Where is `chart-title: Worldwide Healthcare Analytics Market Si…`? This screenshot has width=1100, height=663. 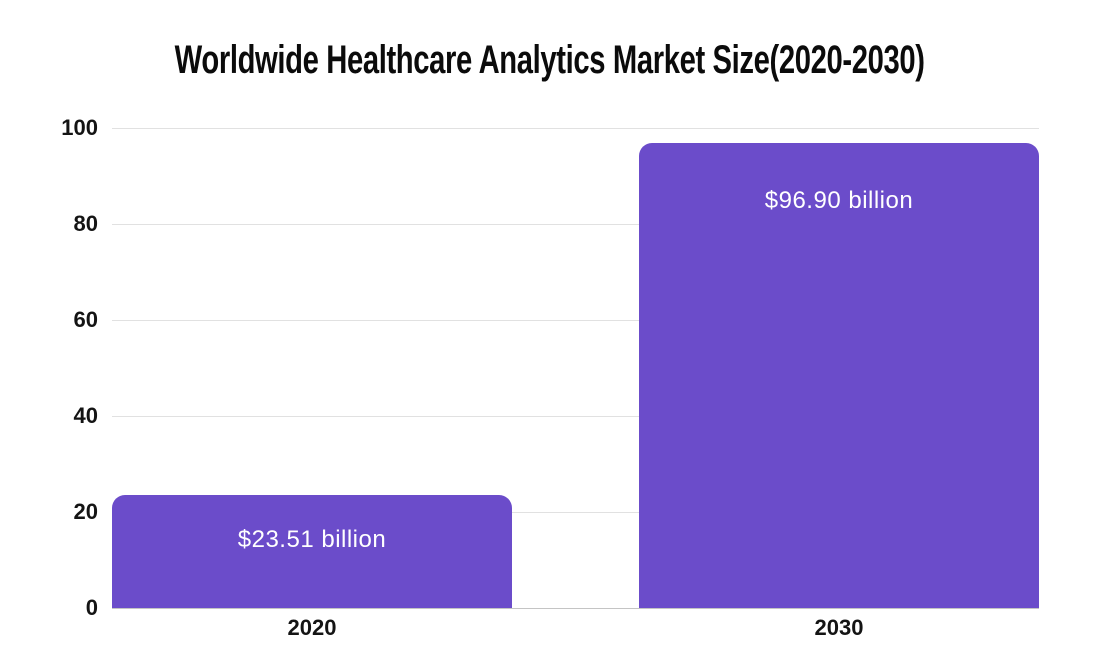
chart-title: Worldwide Healthcare Analytics Market Si… is located at coordinates (550, 59).